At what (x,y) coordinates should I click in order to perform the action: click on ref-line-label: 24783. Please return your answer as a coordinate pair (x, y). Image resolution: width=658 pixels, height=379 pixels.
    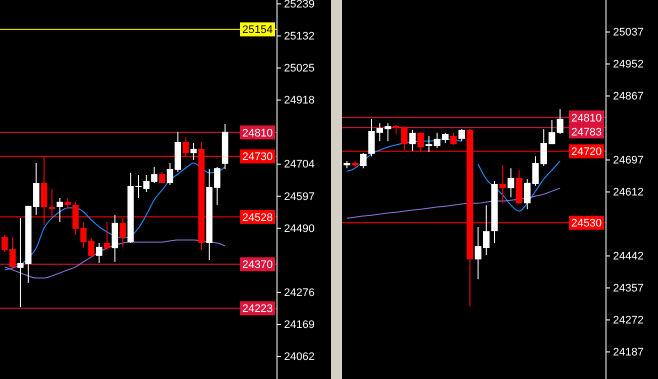
    Looking at the image, I should click on (586, 132).